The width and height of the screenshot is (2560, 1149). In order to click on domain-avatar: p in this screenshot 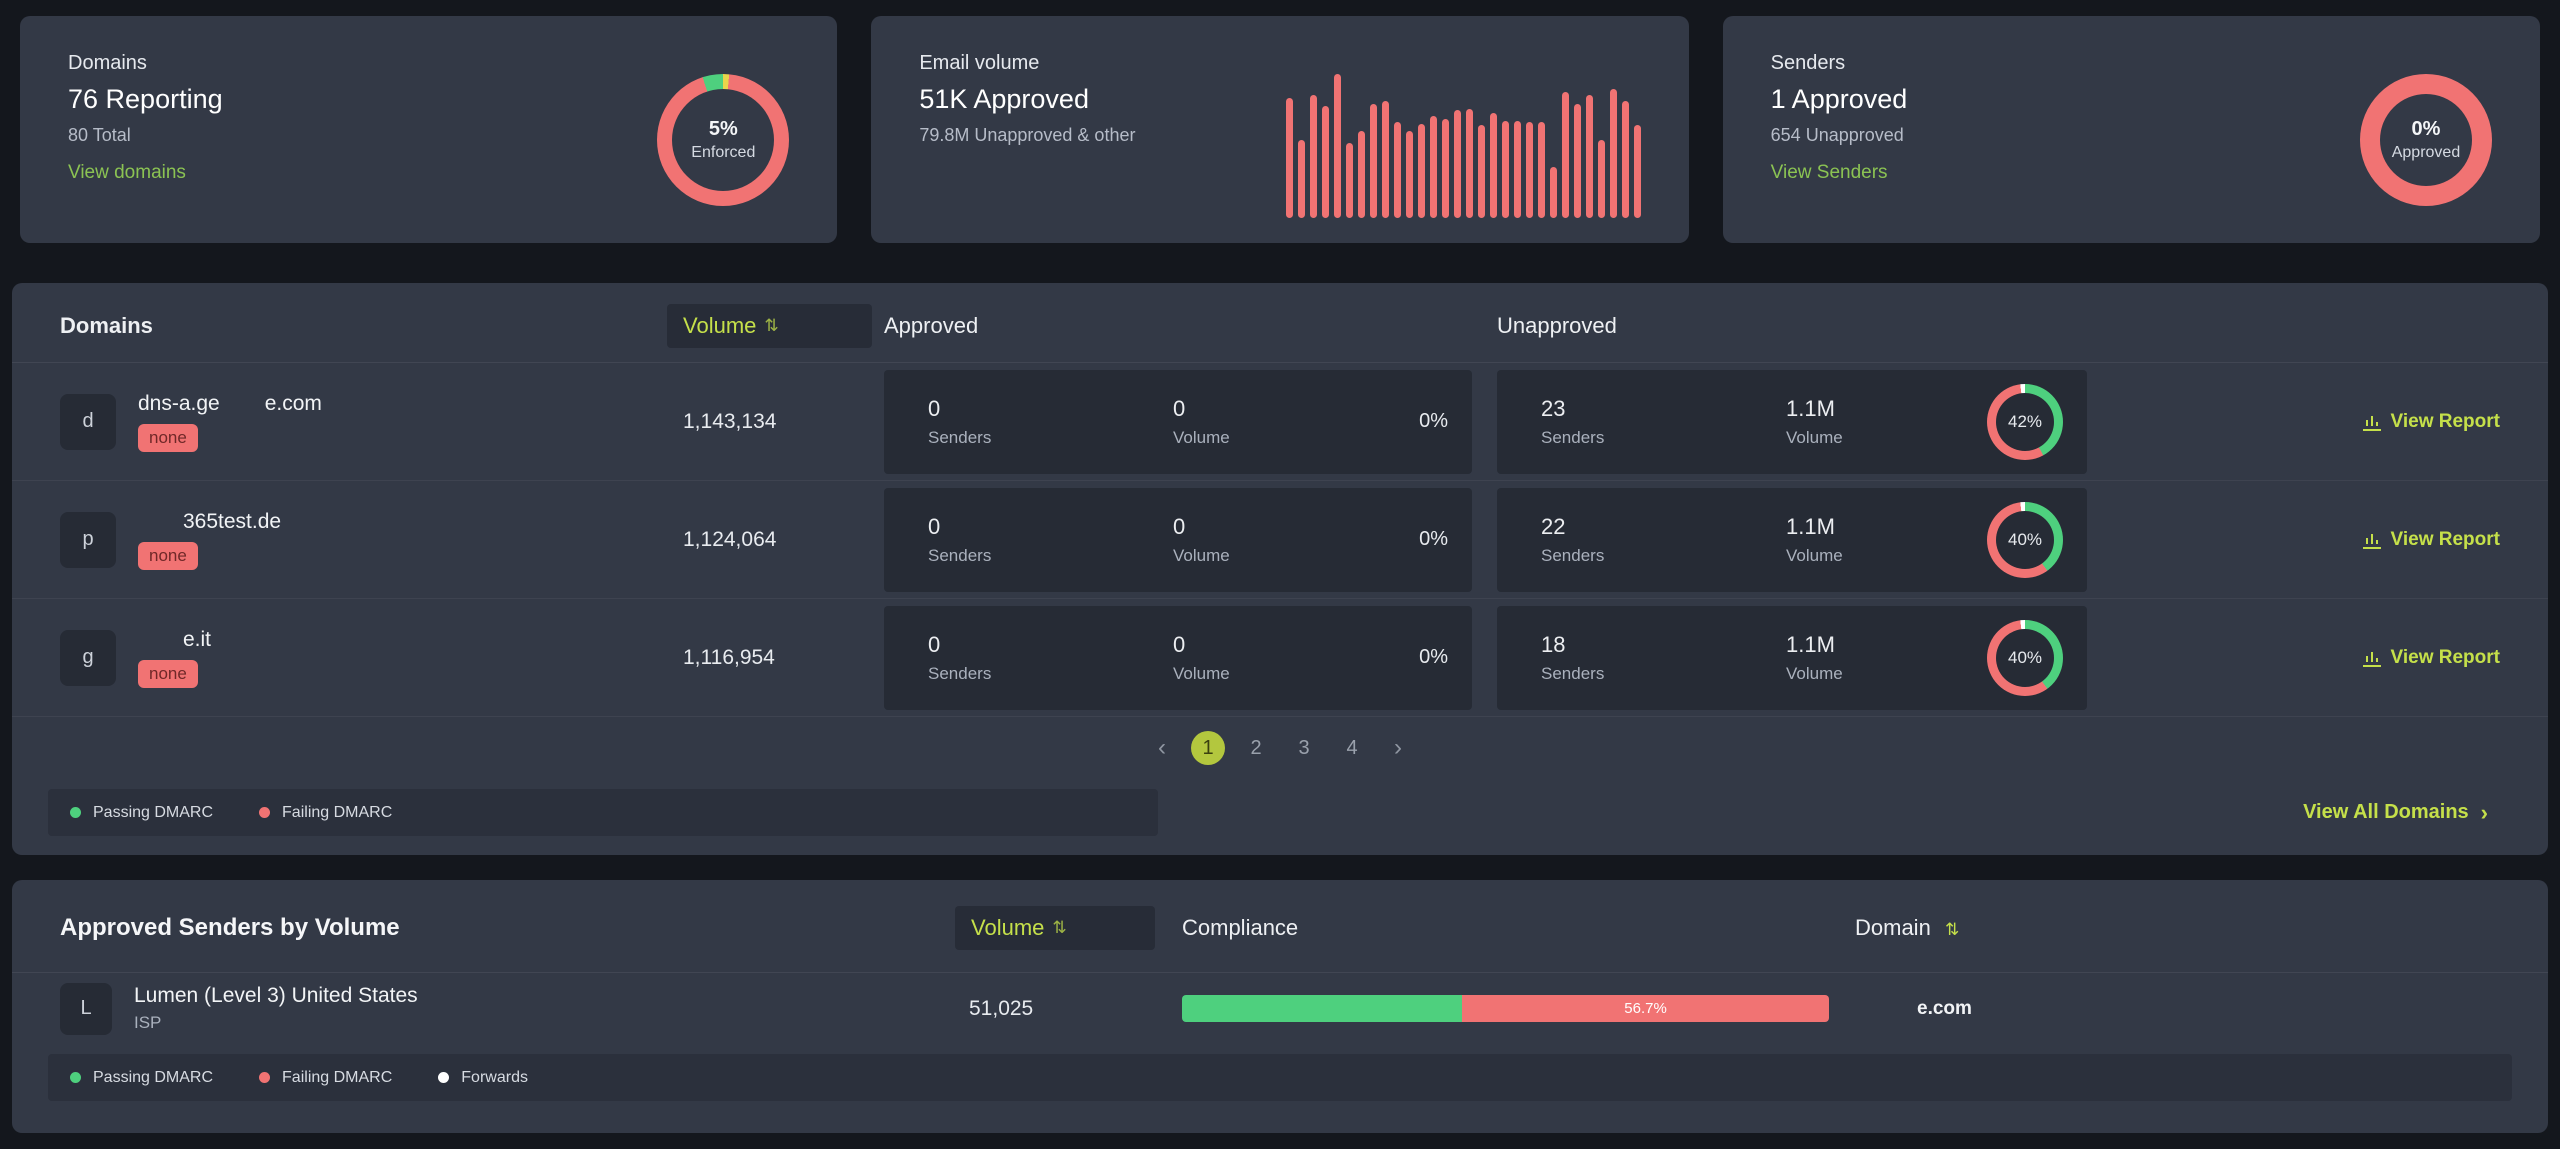, I will do `click(88, 539)`.